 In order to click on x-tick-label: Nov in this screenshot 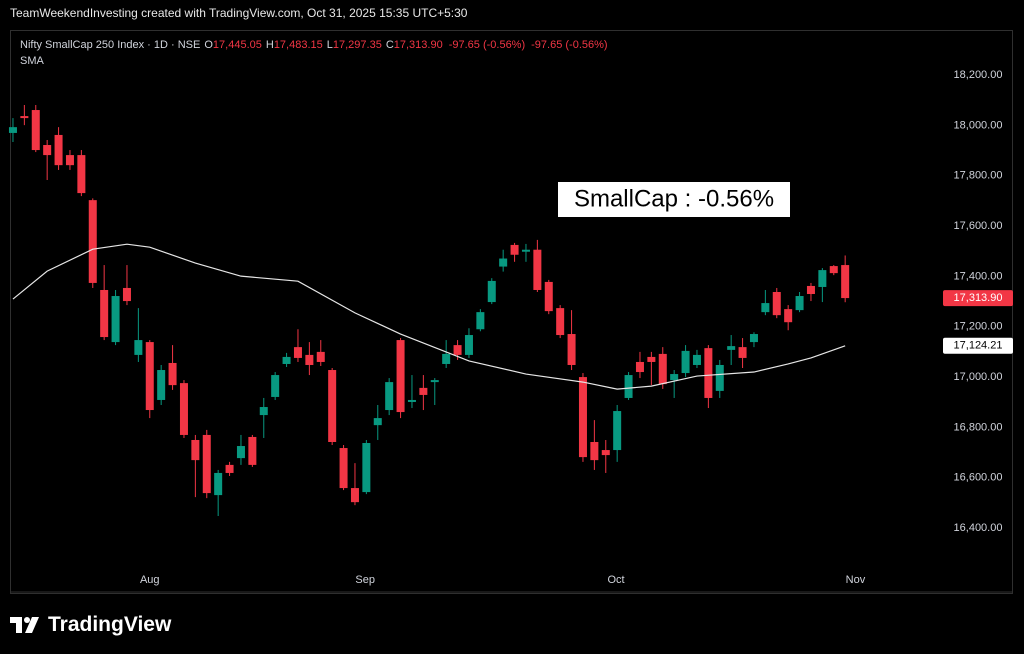, I will do `click(856, 580)`.